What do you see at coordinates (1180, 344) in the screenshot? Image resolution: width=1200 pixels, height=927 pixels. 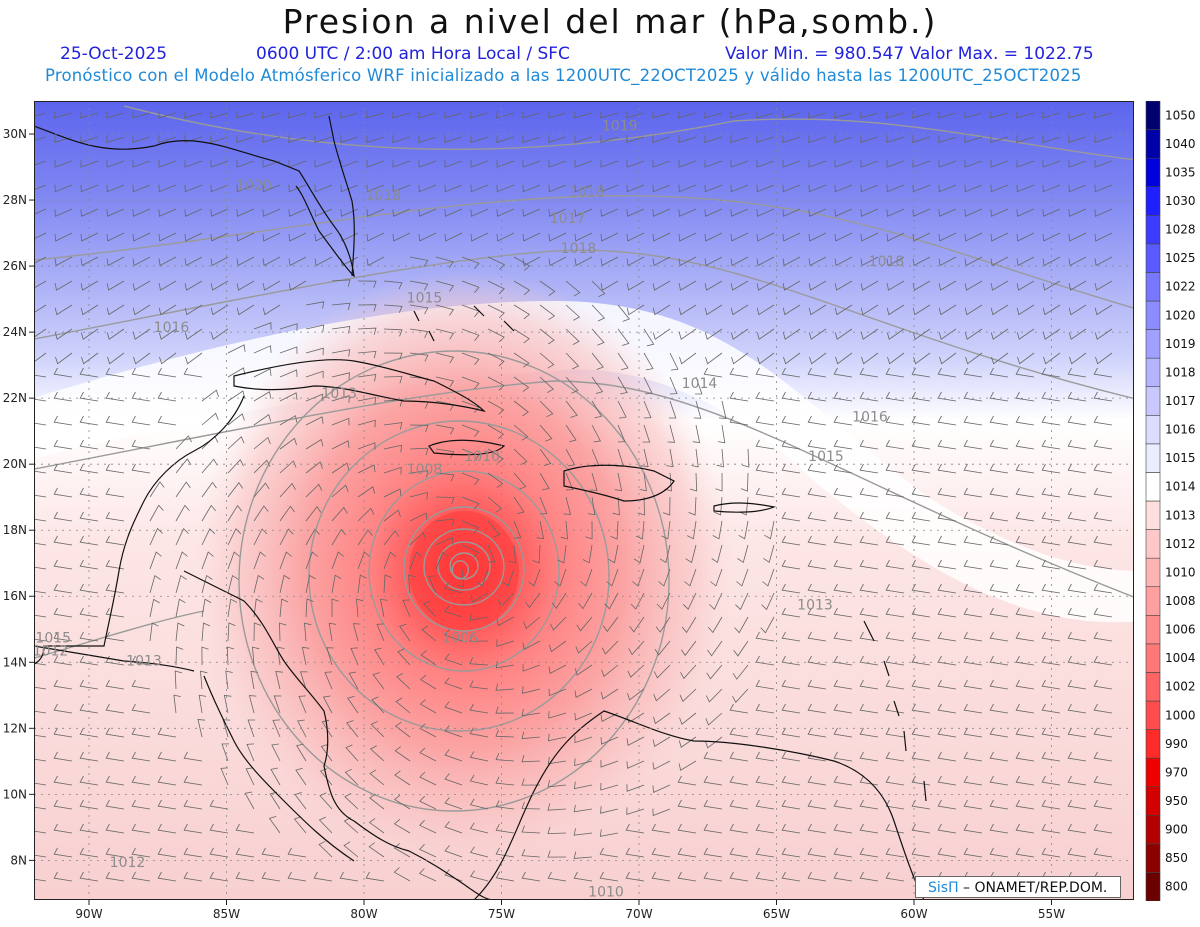 I see `legend-label: 1019` at bounding box center [1180, 344].